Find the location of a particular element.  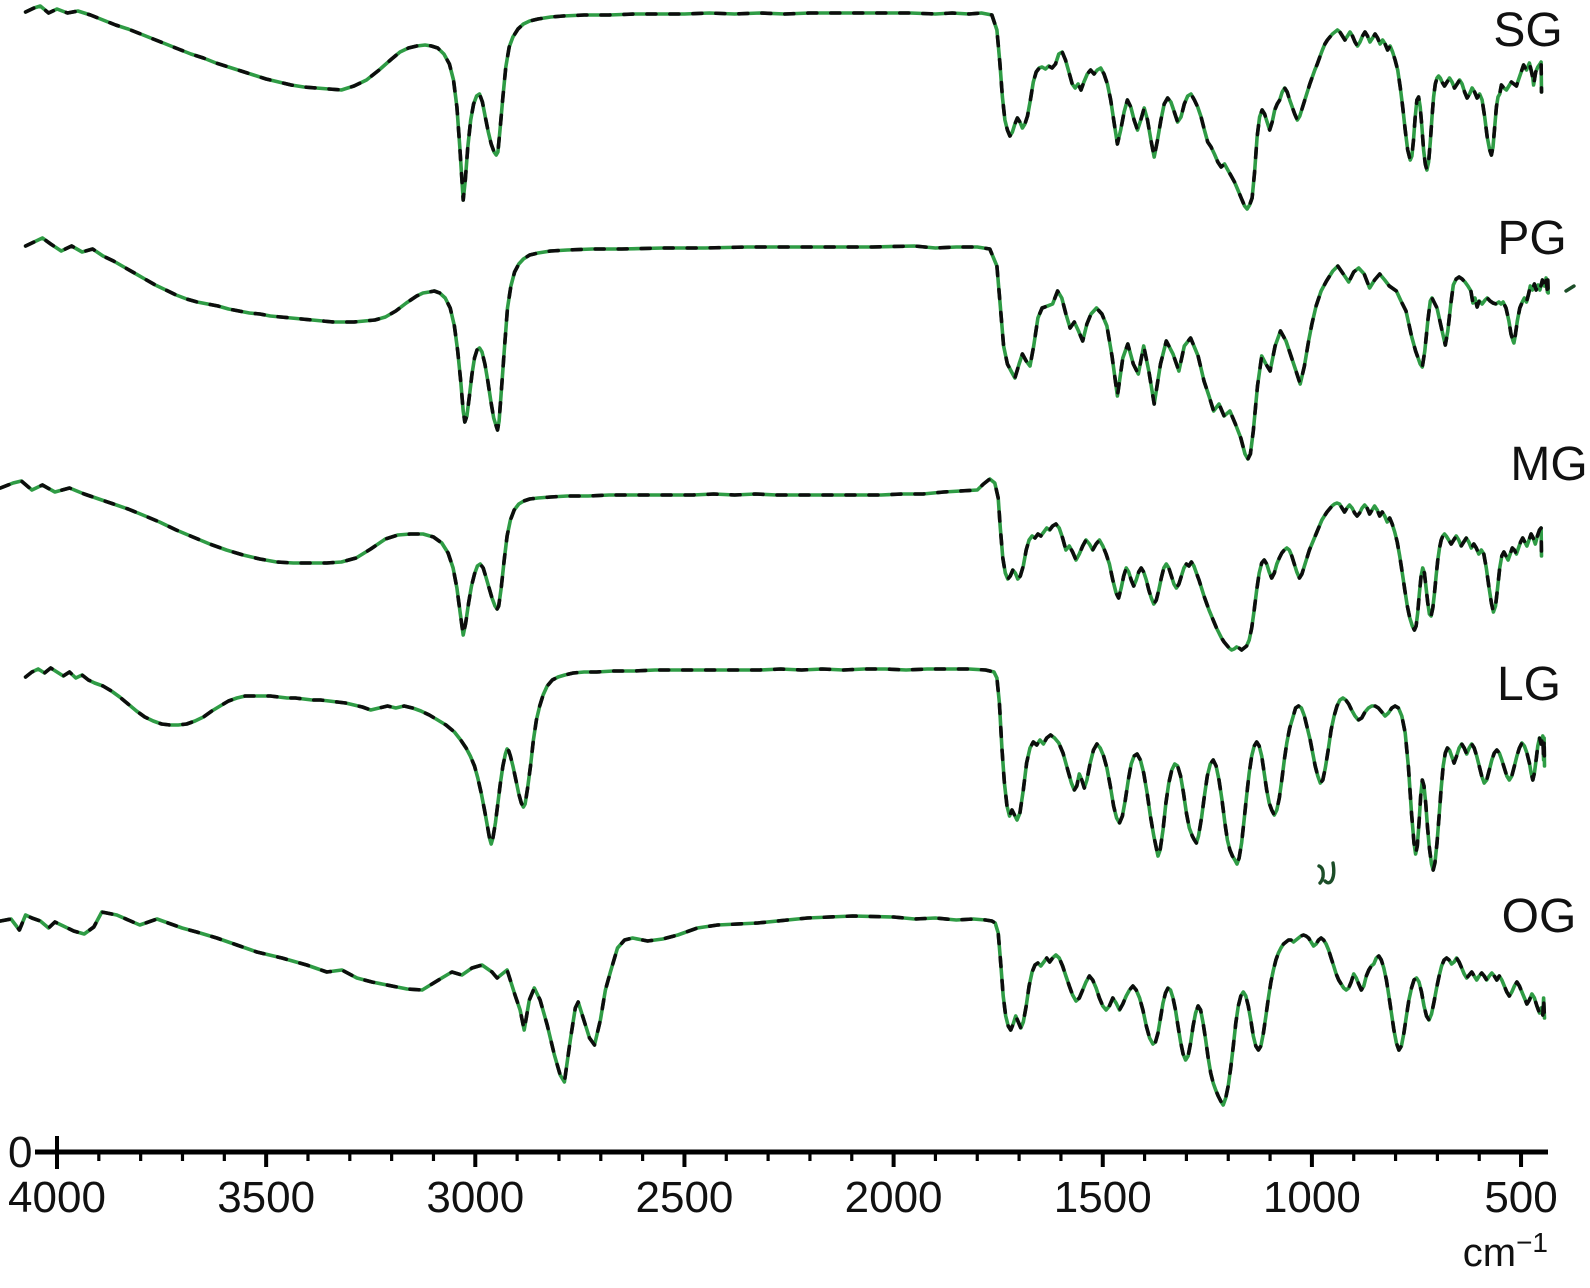

trace-line-dash-og is located at coordinates (773, 1008).